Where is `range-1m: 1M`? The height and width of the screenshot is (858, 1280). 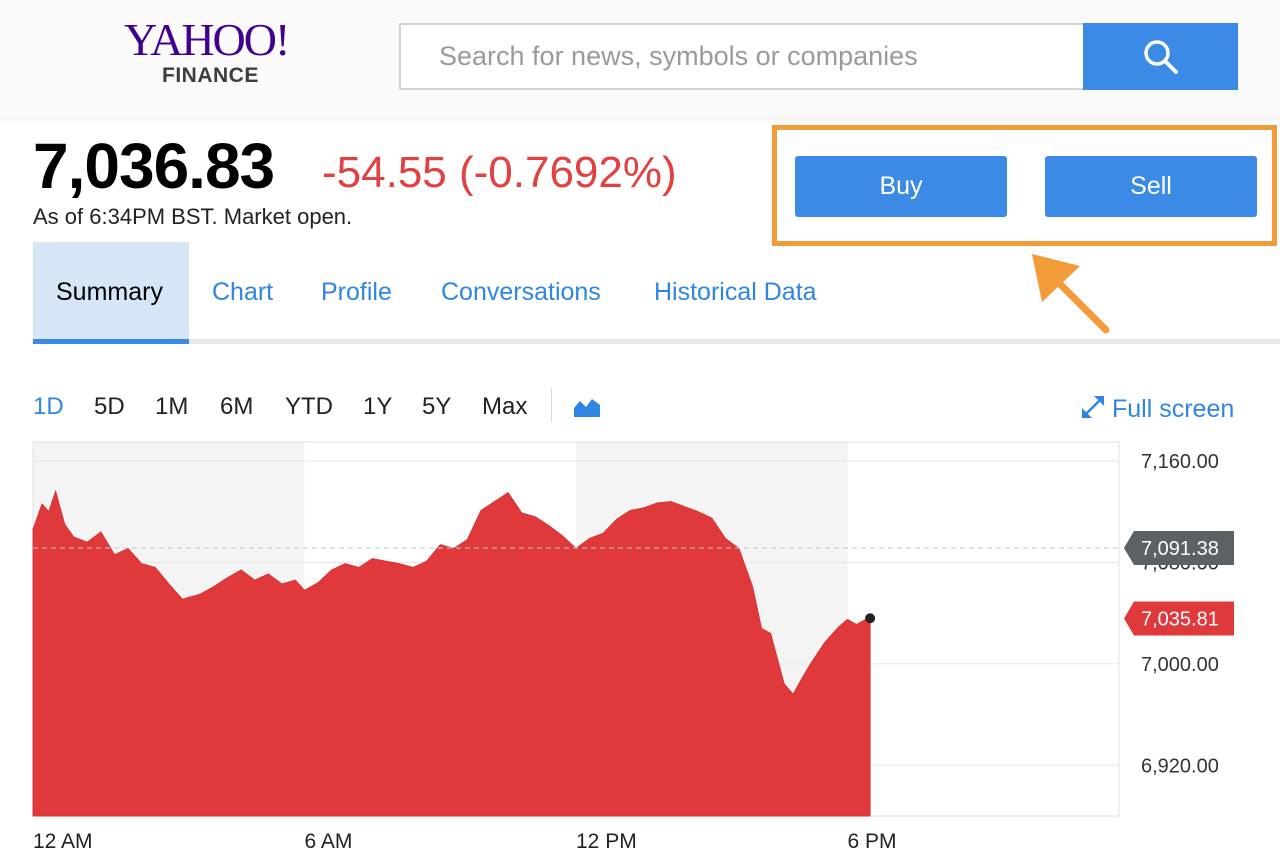 range-1m: 1M is located at coordinates (172, 406).